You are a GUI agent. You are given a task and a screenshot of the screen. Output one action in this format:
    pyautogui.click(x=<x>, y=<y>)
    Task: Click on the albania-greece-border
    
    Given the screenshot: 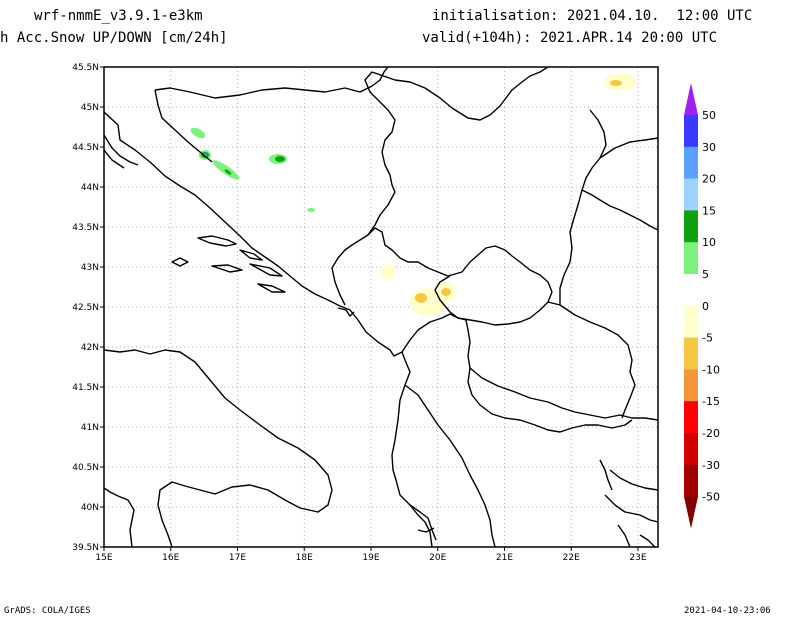 What is the action you would take?
    pyautogui.click(x=563, y=394)
    